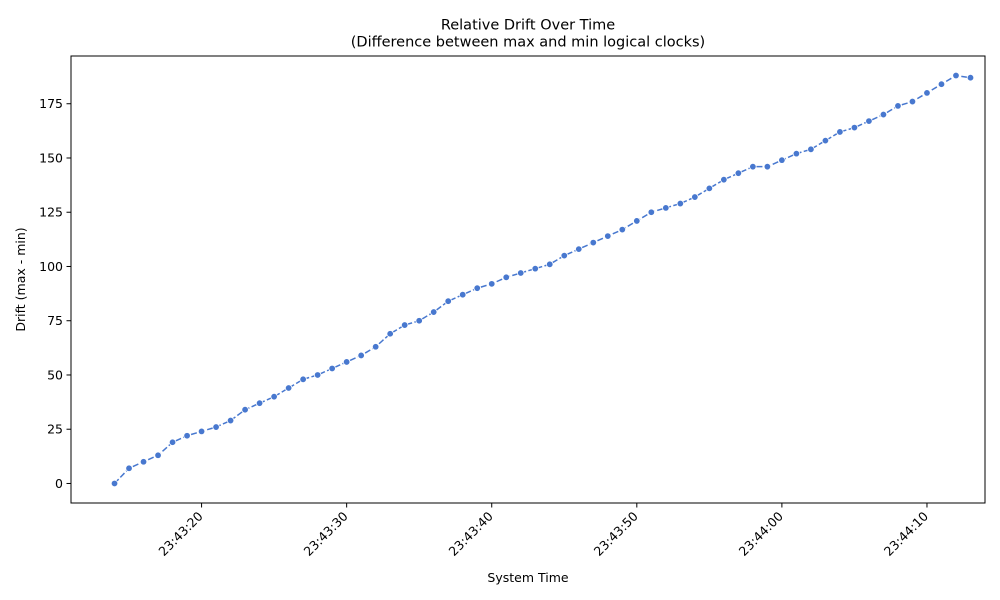  Describe the element at coordinates (51, 266) in the screenshot. I see `y-tick-label: 100` at that location.